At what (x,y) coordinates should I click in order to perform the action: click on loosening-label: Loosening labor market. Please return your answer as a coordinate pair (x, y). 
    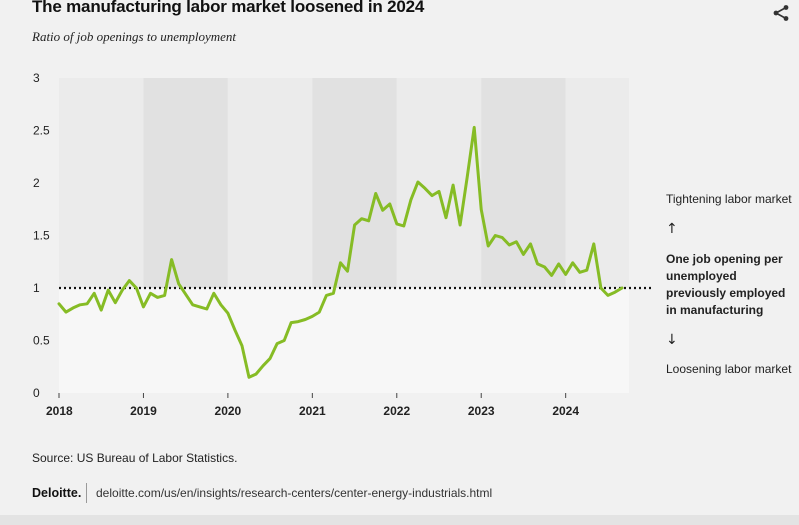
    Looking at the image, I should click on (729, 369).